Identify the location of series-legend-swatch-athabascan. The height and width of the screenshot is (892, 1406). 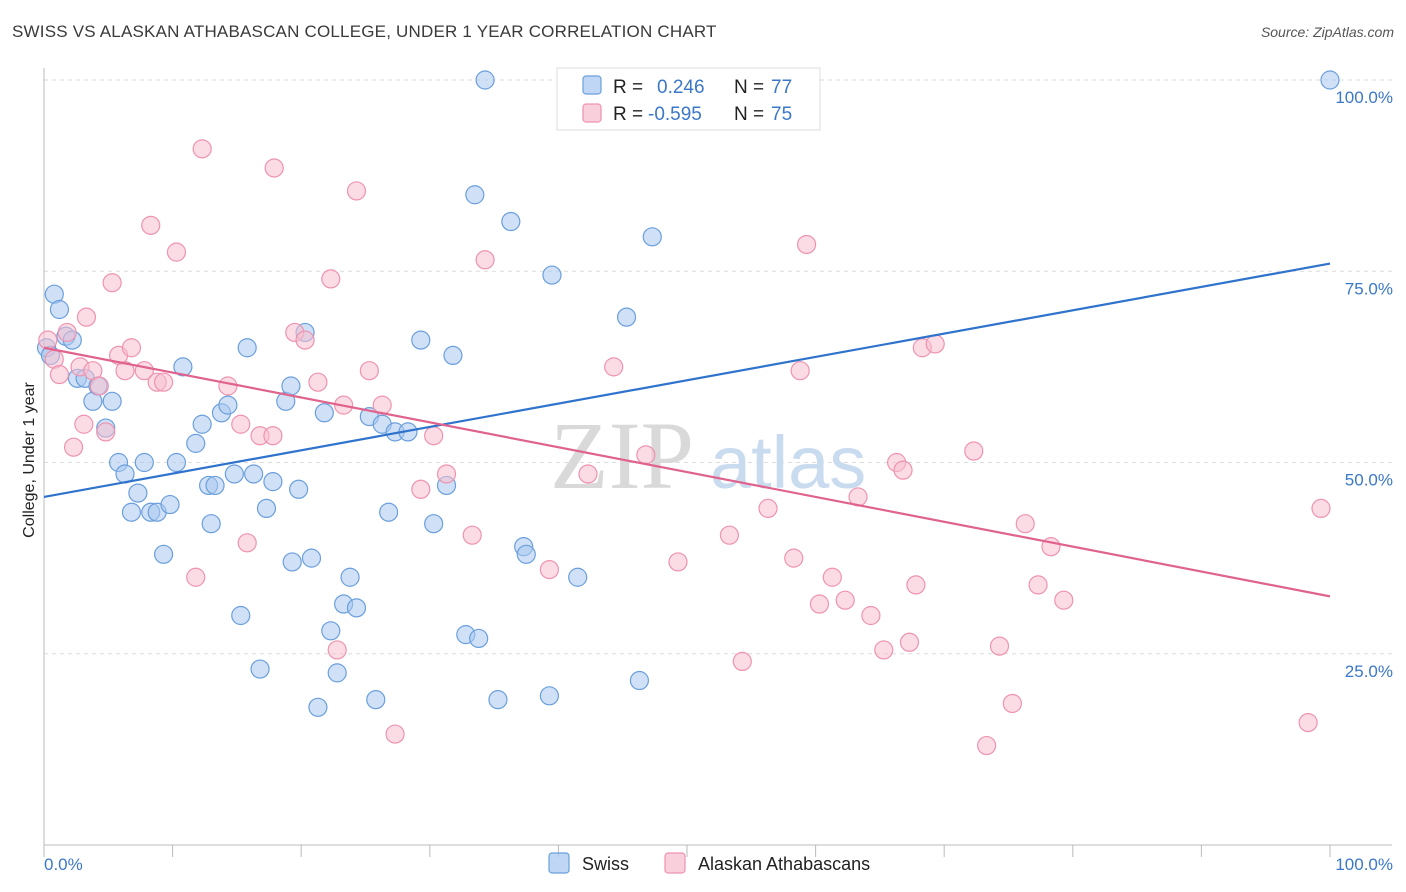
(675, 863).